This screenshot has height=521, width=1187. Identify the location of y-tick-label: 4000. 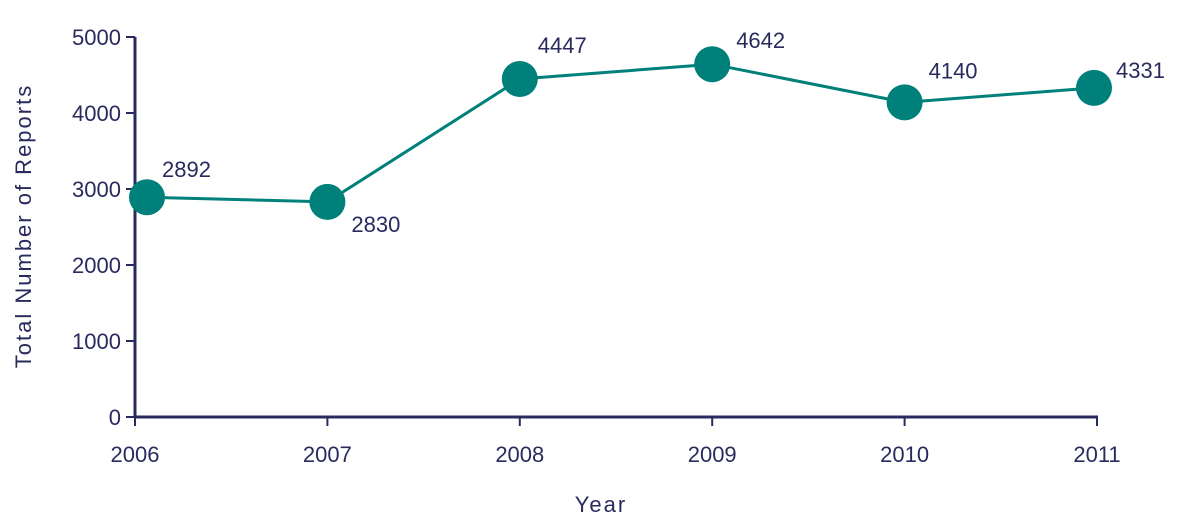
(96, 113).